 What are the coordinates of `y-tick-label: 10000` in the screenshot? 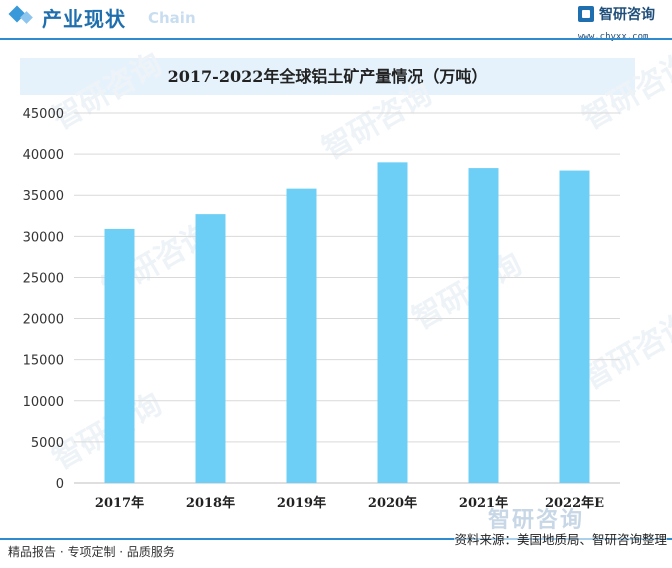 It's located at (43, 402).